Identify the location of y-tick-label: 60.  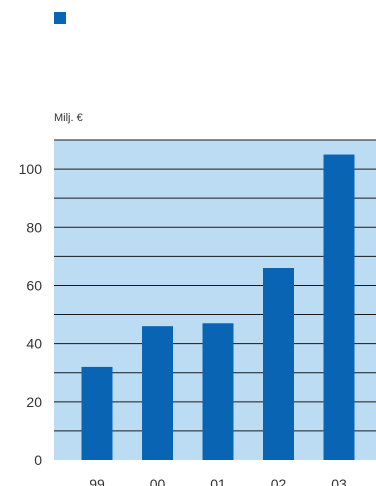
(34, 285).